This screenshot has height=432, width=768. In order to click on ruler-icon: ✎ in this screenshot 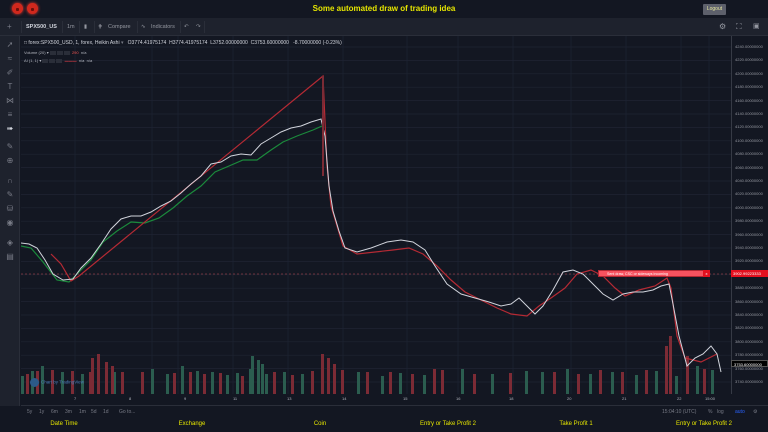, I will do `click(10, 146)`.